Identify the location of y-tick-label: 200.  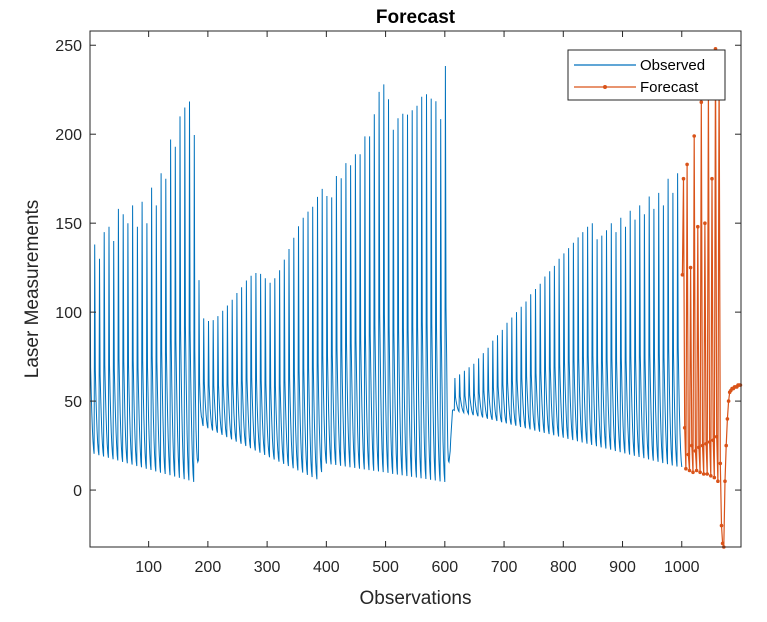
(68, 135).